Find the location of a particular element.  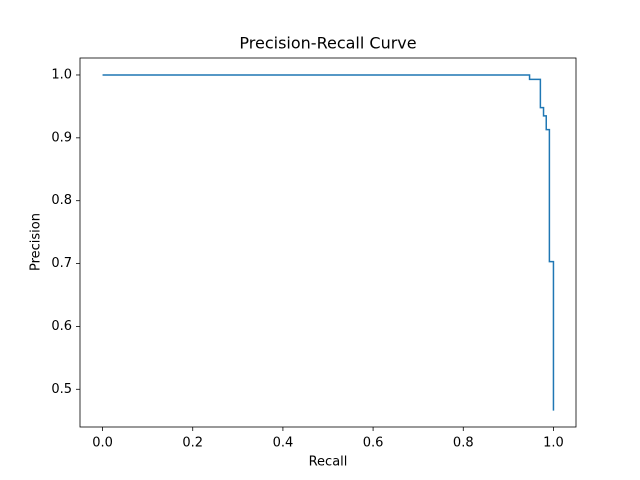

x-tick-label: 0.6 is located at coordinates (373, 443).